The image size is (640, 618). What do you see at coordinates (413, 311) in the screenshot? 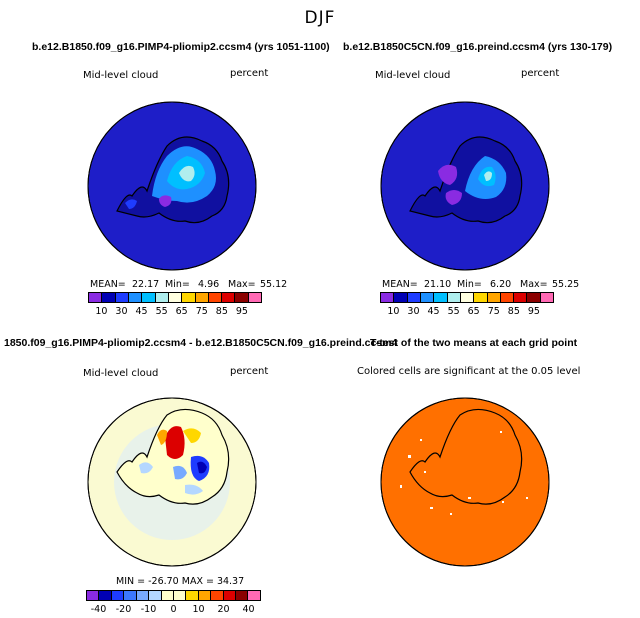
I see `panel2-colorbar-tick-label: 30` at bounding box center [413, 311].